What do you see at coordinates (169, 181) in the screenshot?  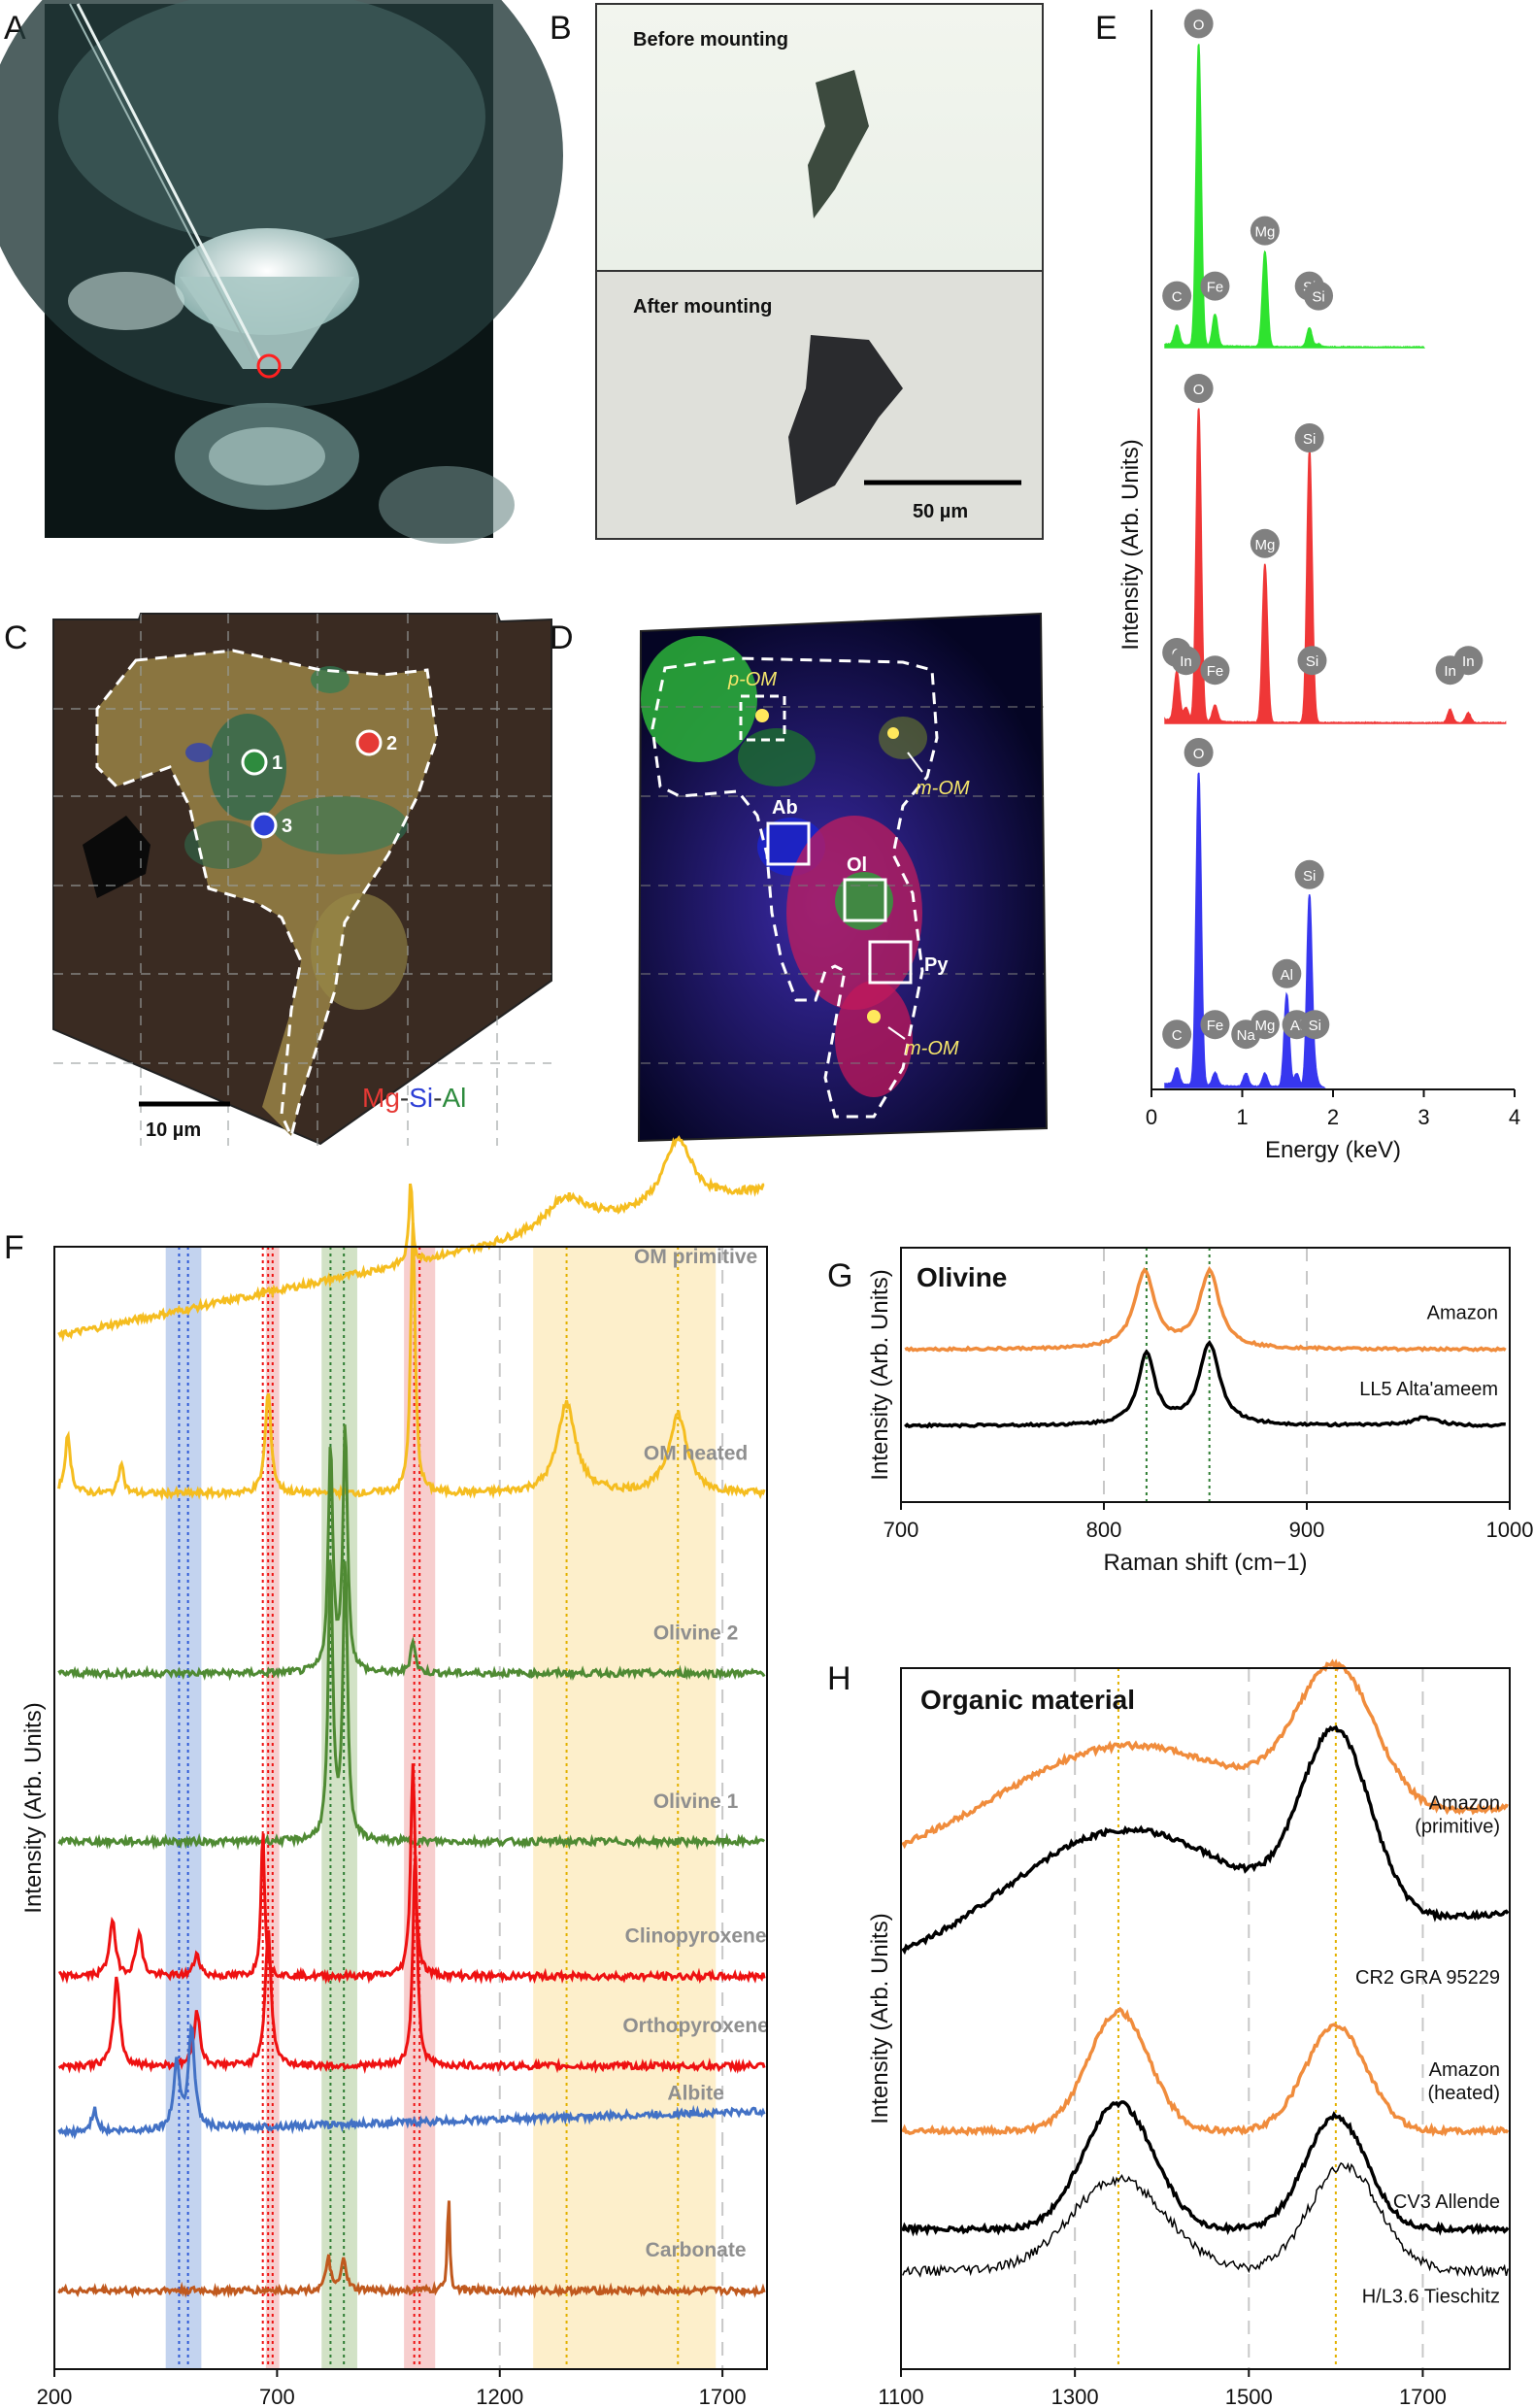 I see `micromanipulator-needle` at bounding box center [169, 181].